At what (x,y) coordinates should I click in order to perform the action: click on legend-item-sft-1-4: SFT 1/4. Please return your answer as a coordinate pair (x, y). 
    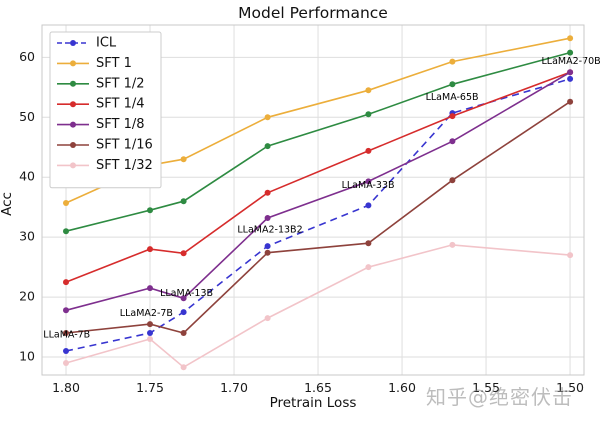
    Looking at the image, I should click on (101, 104).